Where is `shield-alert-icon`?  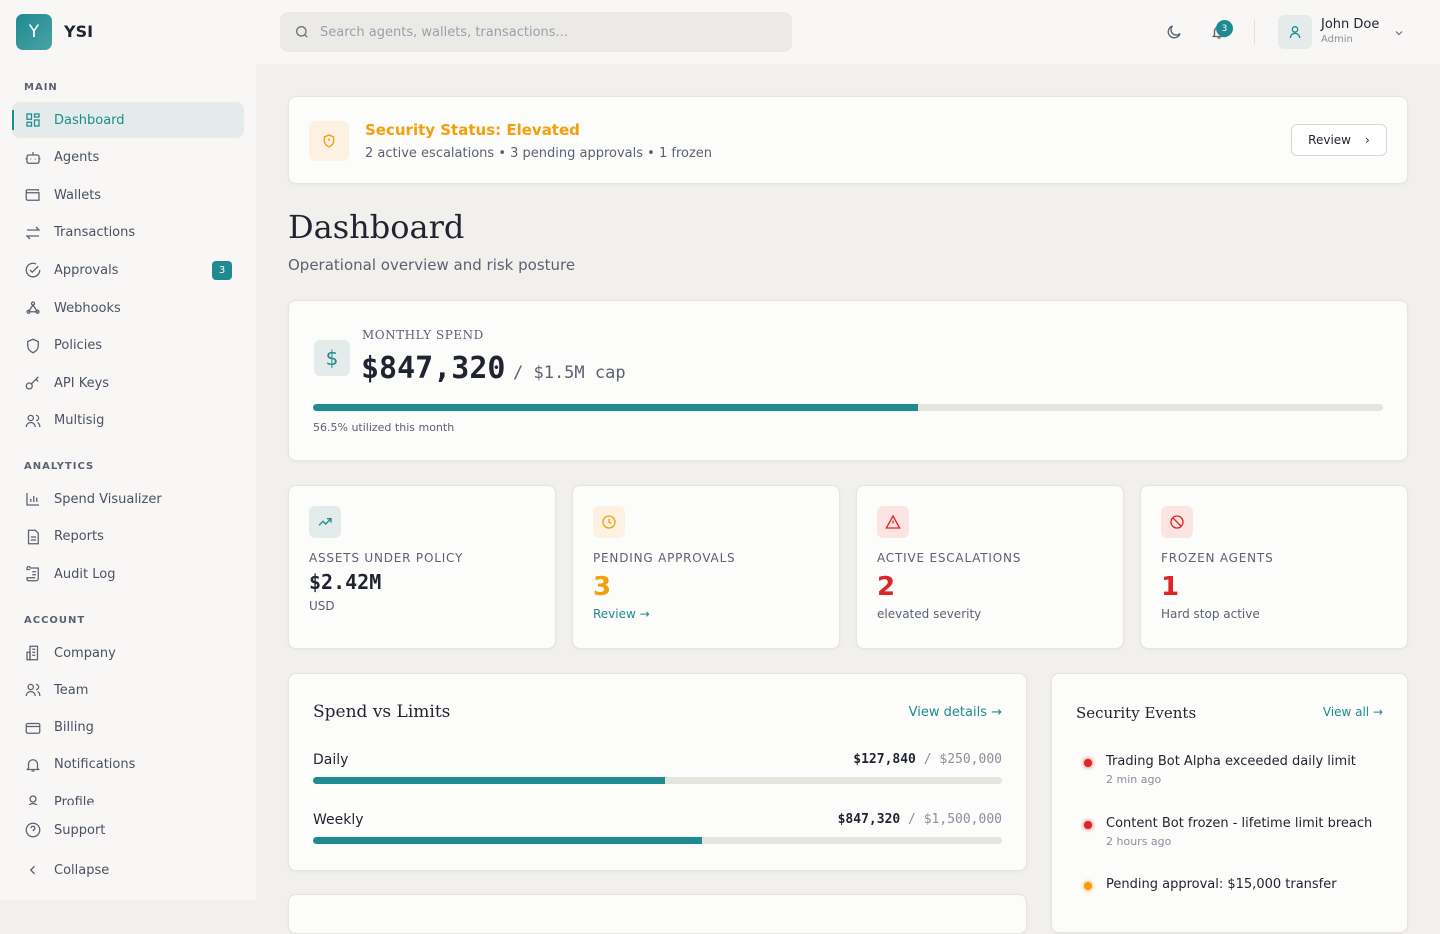 shield-alert-icon is located at coordinates (329, 141).